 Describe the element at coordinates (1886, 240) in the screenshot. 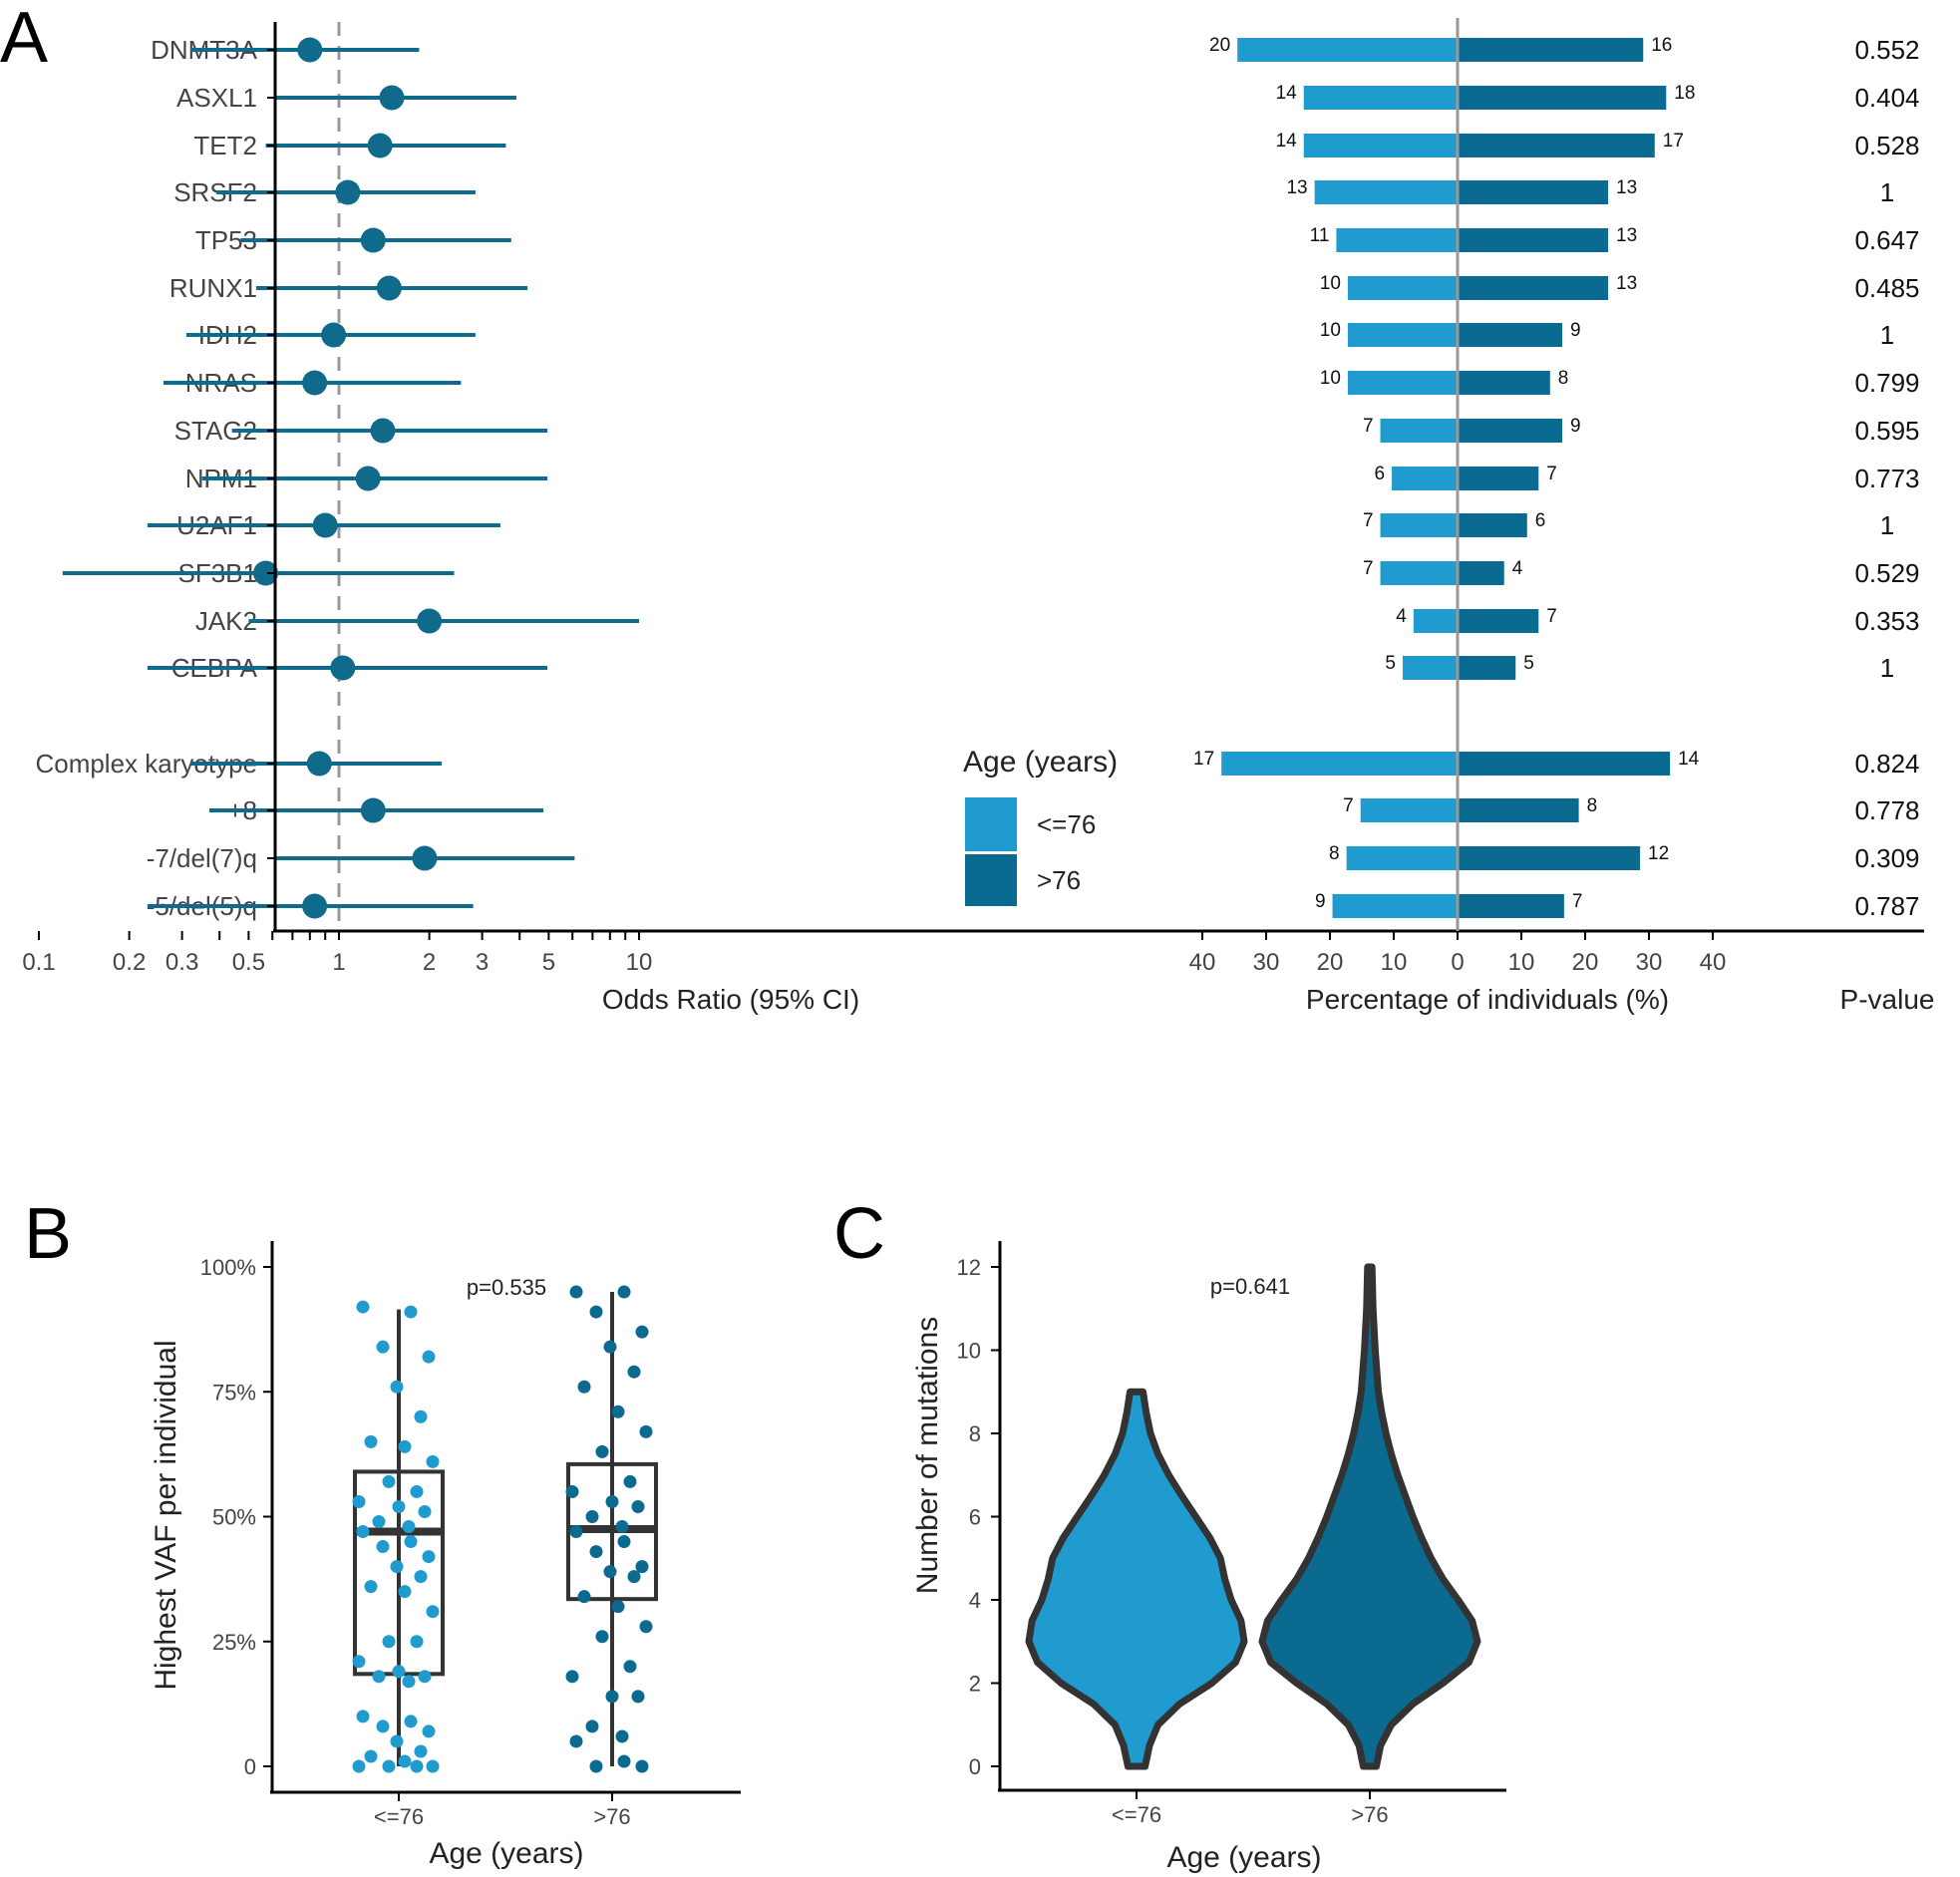

I see `p-value: 0.647` at that location.